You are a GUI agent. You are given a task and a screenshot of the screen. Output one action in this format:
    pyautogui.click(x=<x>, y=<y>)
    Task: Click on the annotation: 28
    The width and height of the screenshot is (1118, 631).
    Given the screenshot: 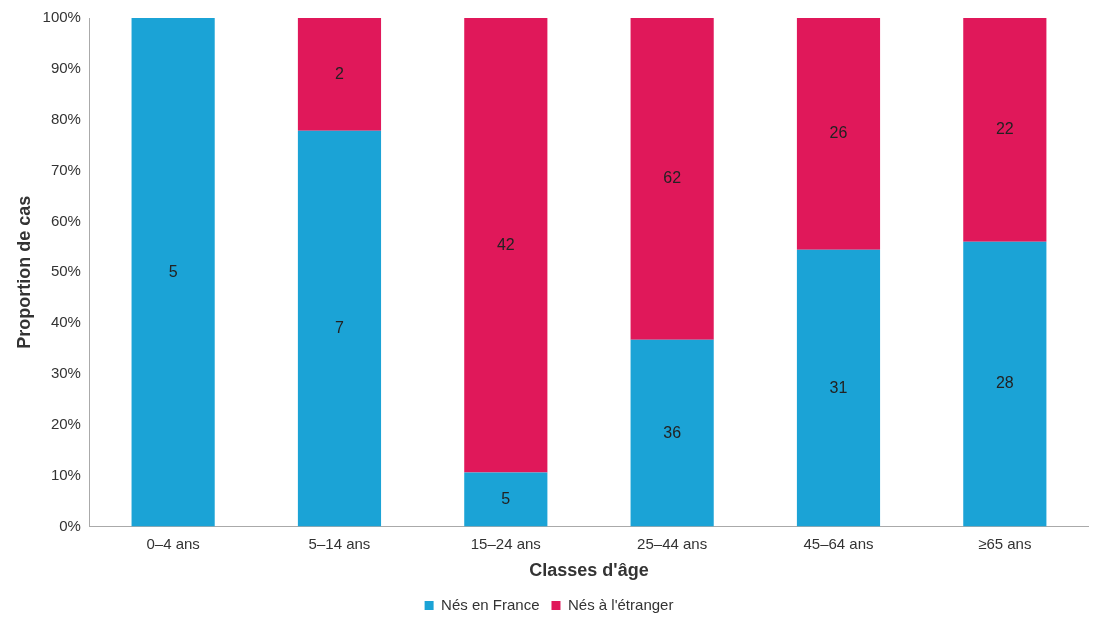 What is the action you would take?
    pyautogui.click(x=1004, y=383)
    